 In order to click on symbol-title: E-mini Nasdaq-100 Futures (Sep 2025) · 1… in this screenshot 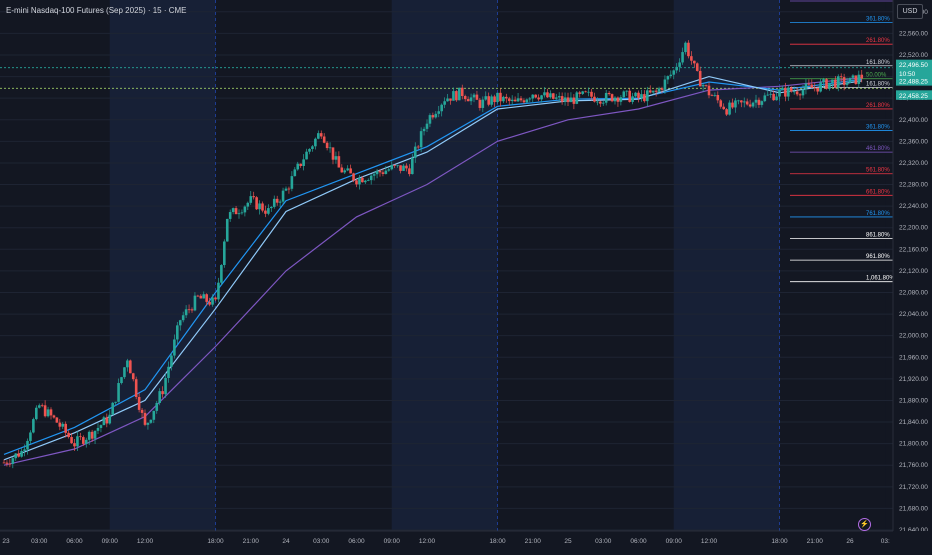, I will do `click(96, 10)`.